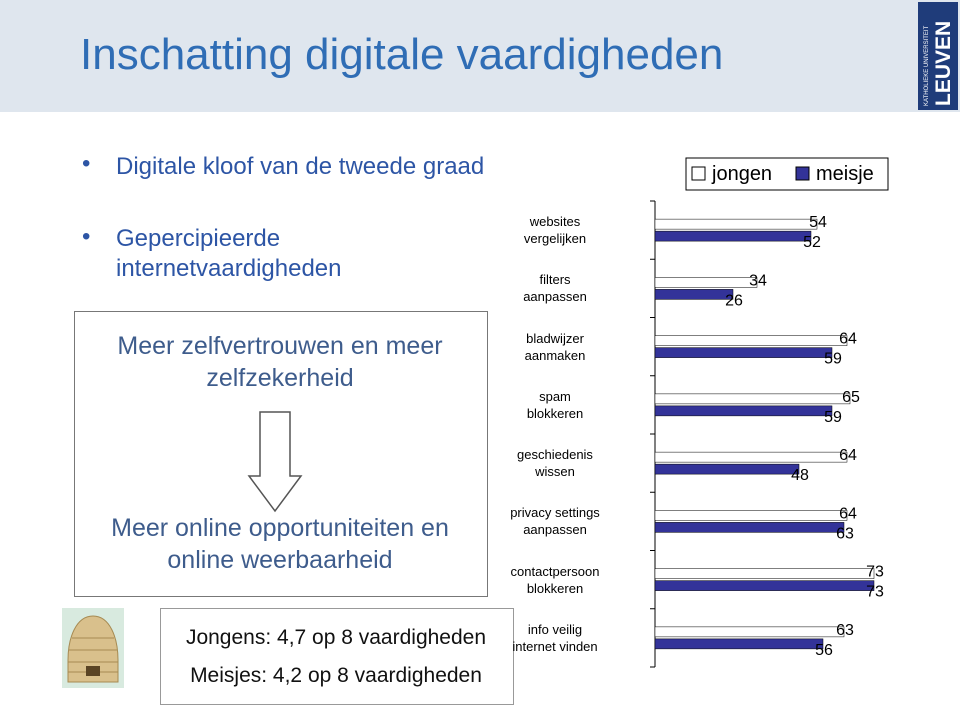 Image resolution: width=960 pixels, height=716 pixels. Describe the element at coordinates (336, 675) in the screenshot. I see `summary: Meisjes: 4,2 op 8 vaardigheden` at that location.